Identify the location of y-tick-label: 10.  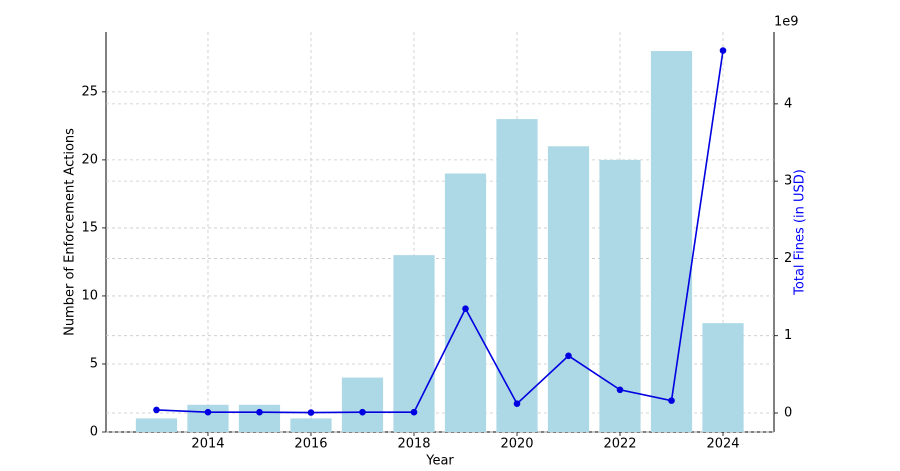
(89, 295).